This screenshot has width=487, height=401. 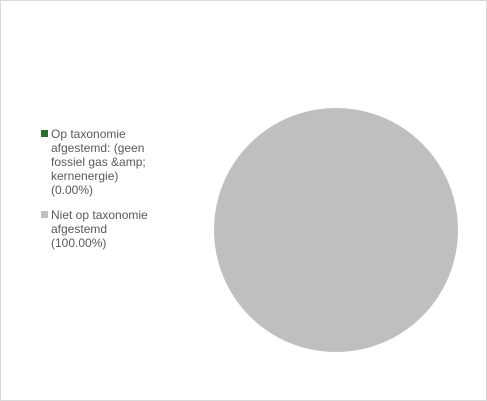 I want to click on legend-label-not-aligned: Niet op taxonomie afgestemd (100.00%), so click(x=99, y=229).